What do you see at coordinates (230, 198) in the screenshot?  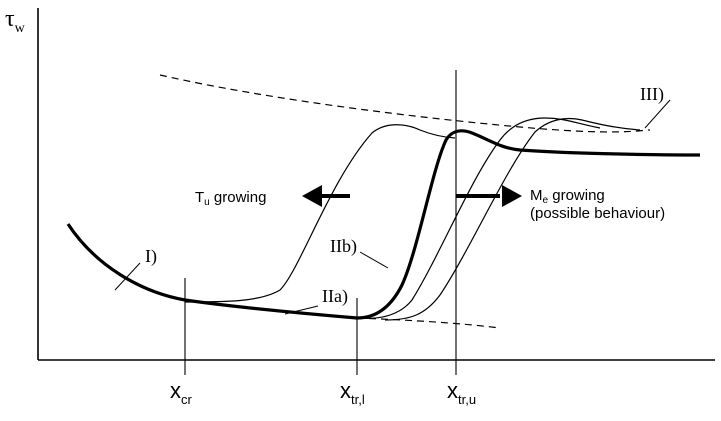 I see `tu-growing-label: Tu growing` at bounding box center [230, 198].